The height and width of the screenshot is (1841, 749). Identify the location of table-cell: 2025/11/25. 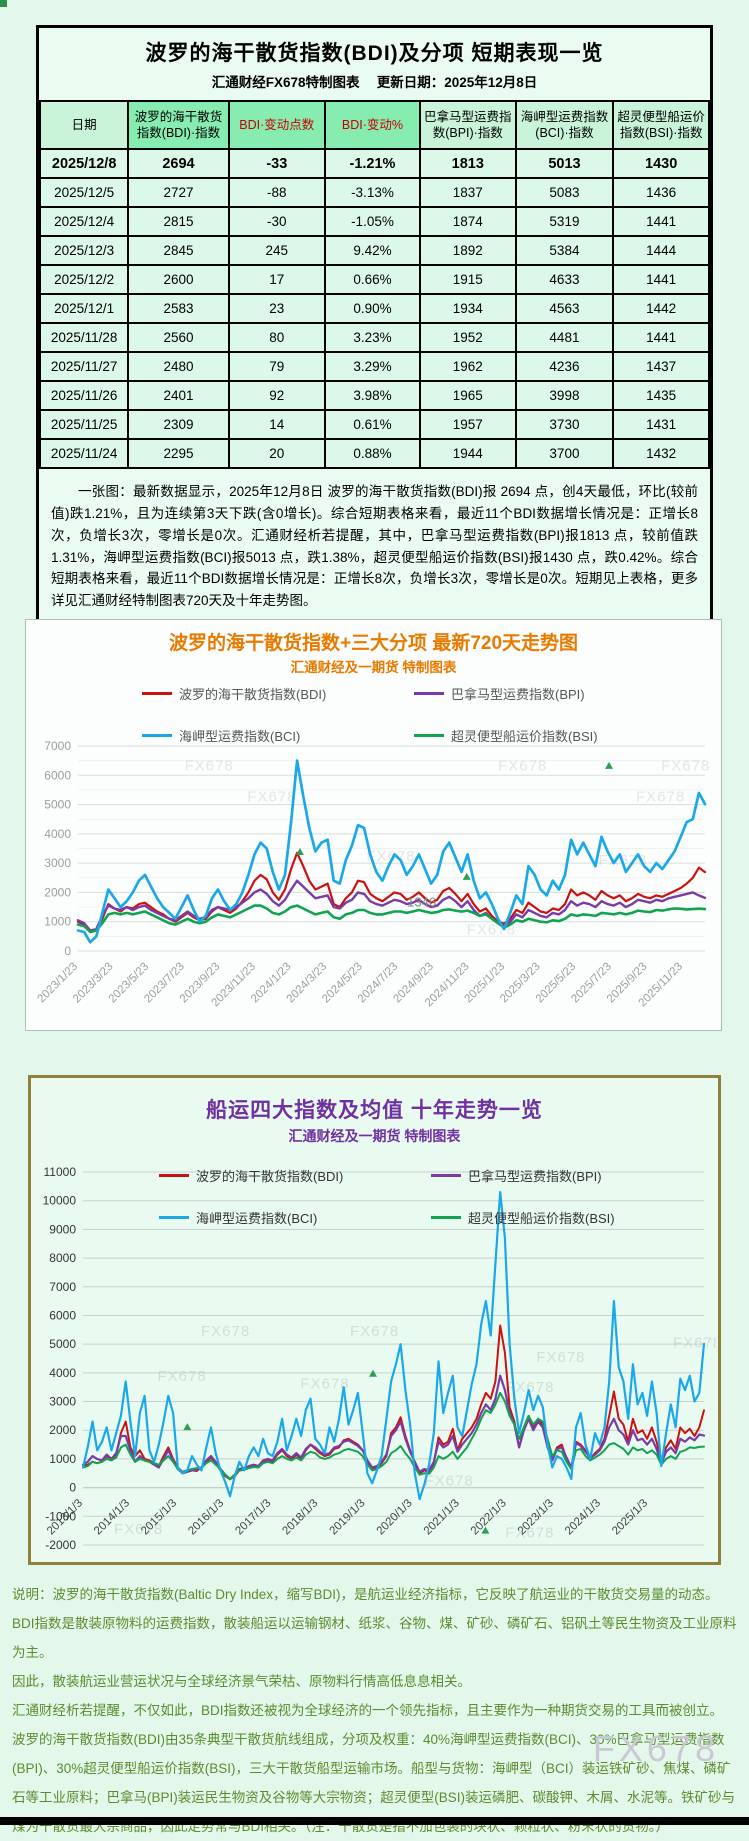
(84, 424).